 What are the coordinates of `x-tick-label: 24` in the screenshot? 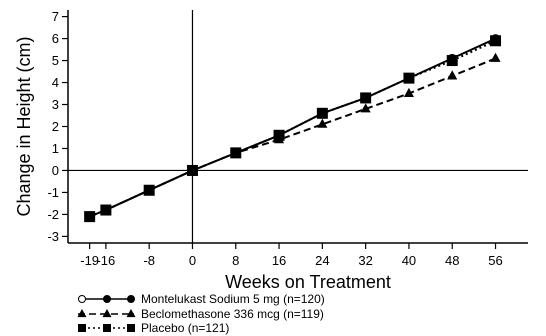 It's located at (322, 260).